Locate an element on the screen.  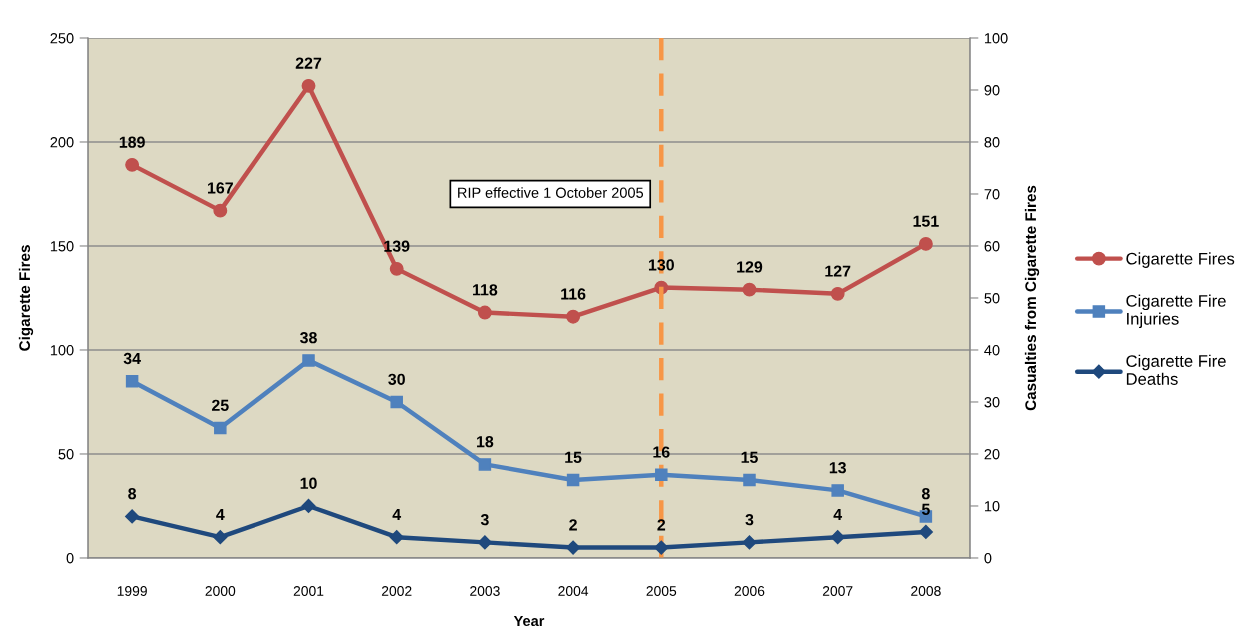
y-tick-label: 250 is located at coordinates (62, 38).